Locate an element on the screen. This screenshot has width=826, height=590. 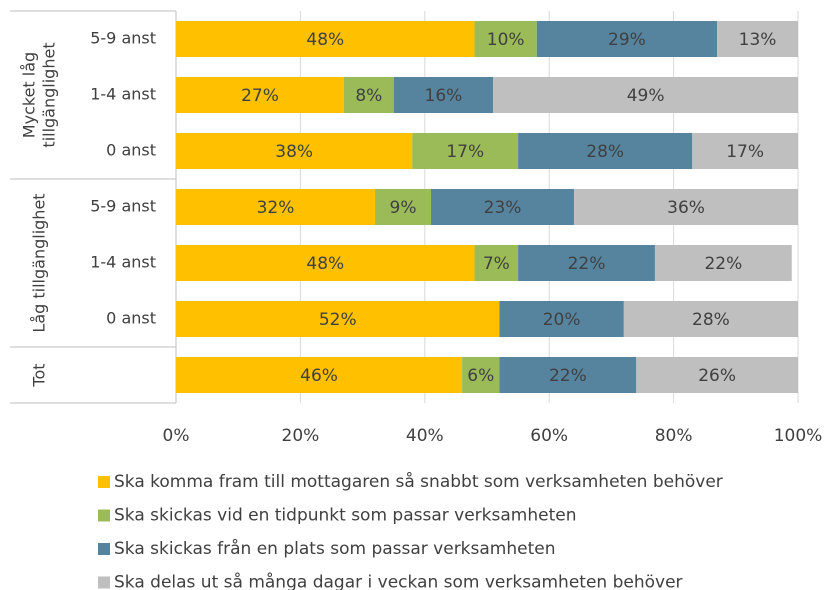
data-label: 7% is located at coordinates (496, 264).